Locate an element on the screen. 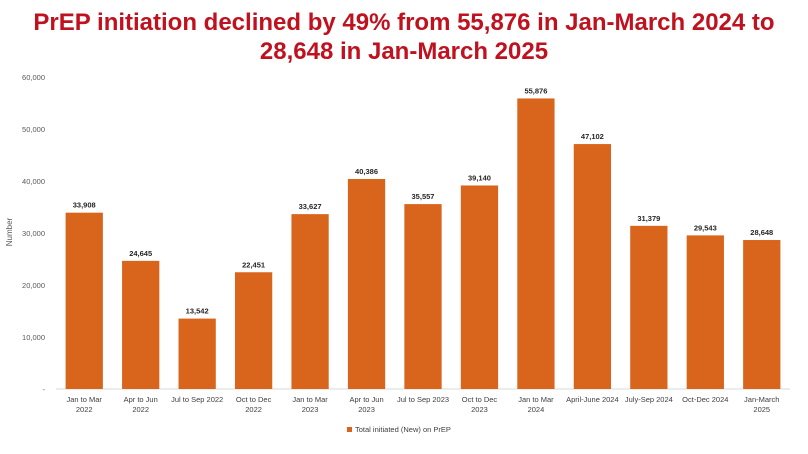 The height and width of the screenshot is (454, 808). data-label: 28,648 is located at coordinates (761, 232).